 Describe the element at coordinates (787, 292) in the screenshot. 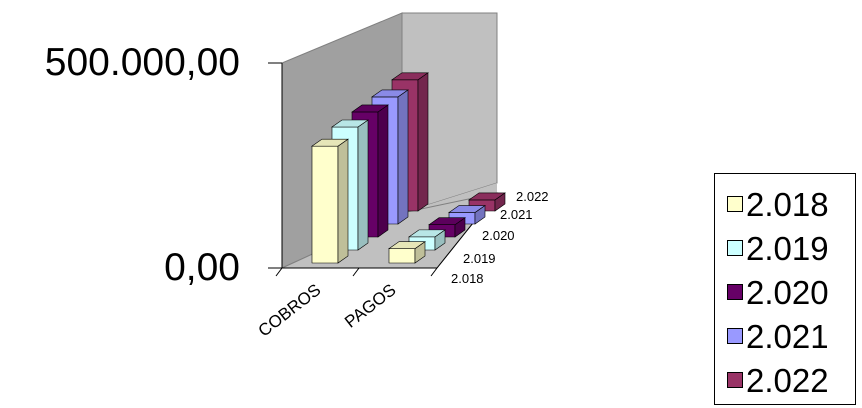

I see `legend-label: 2.020` at that location.